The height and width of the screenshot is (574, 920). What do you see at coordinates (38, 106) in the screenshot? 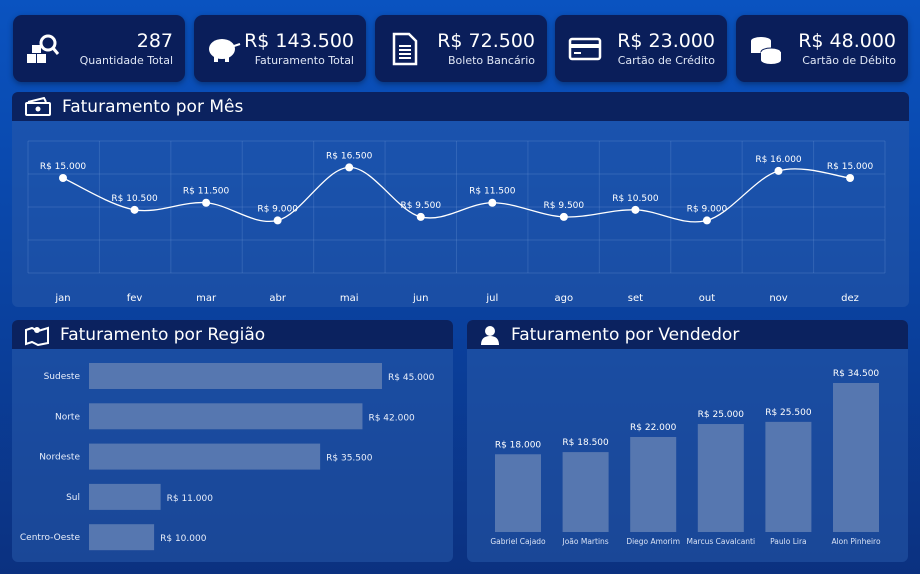
I see `money-icon` at bounding box center [38, 106].